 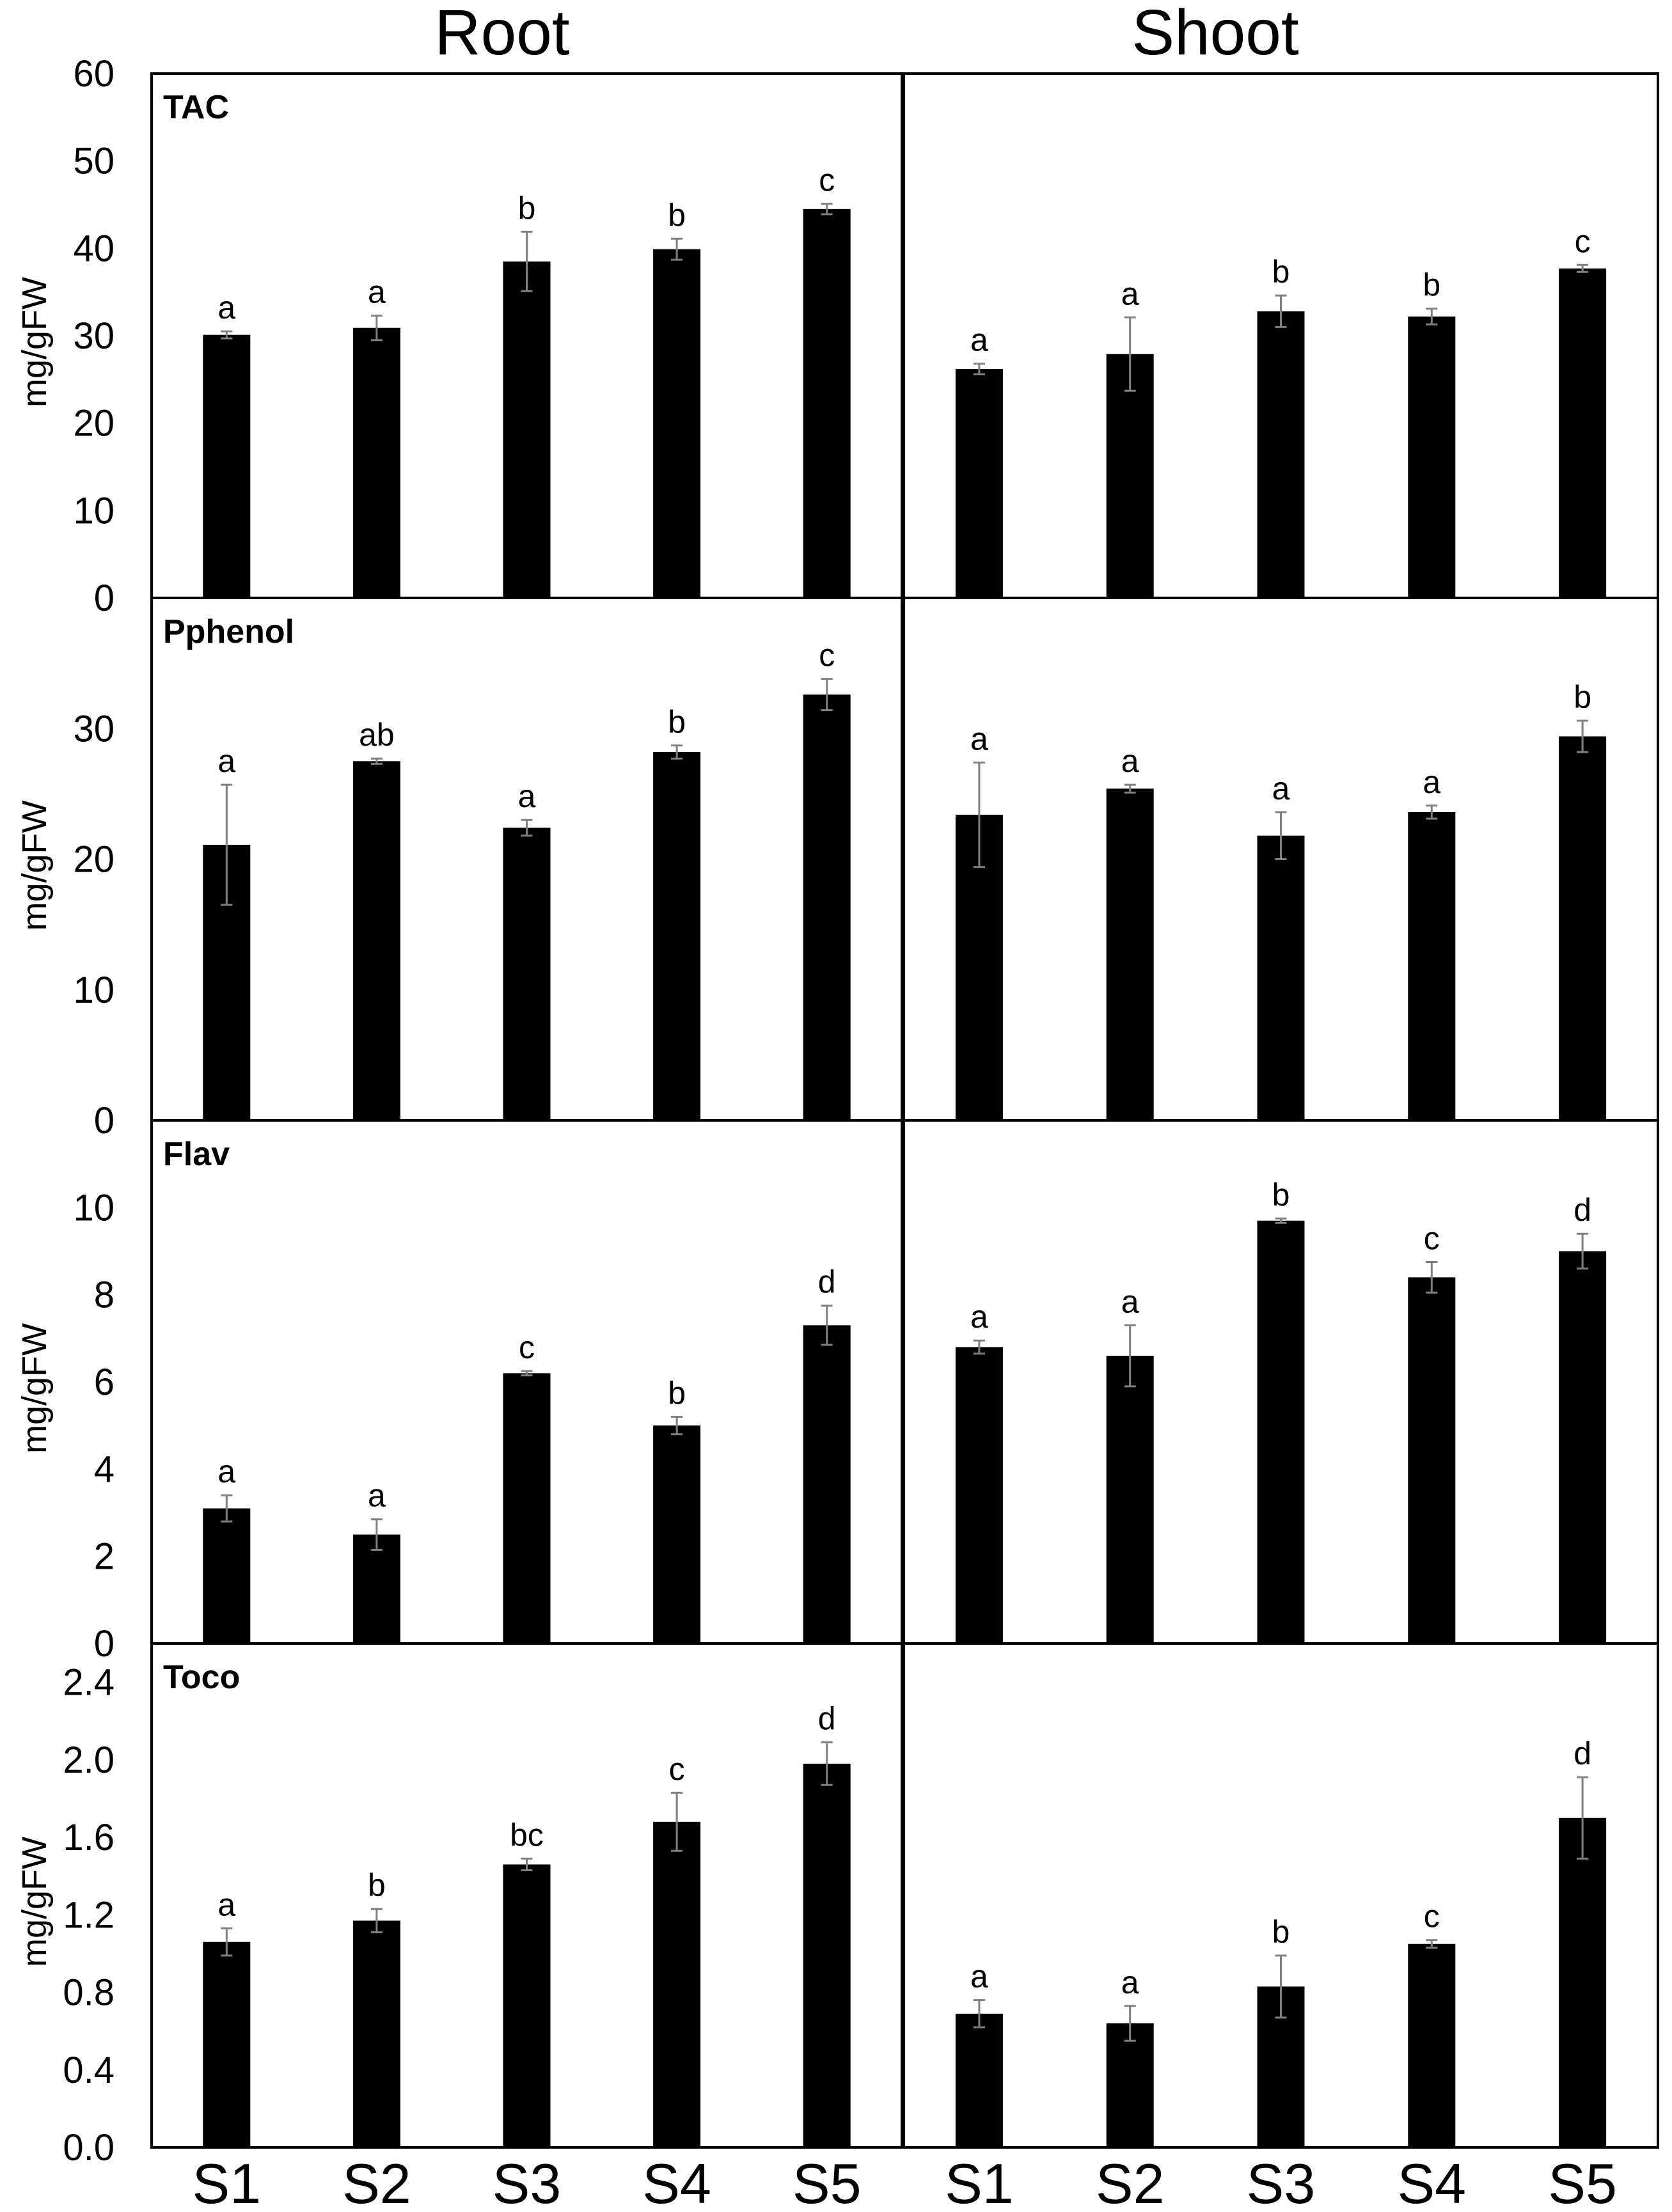 I want to click on panel-flav-shoot: a a b c d, so click(x=1281, y=1382).